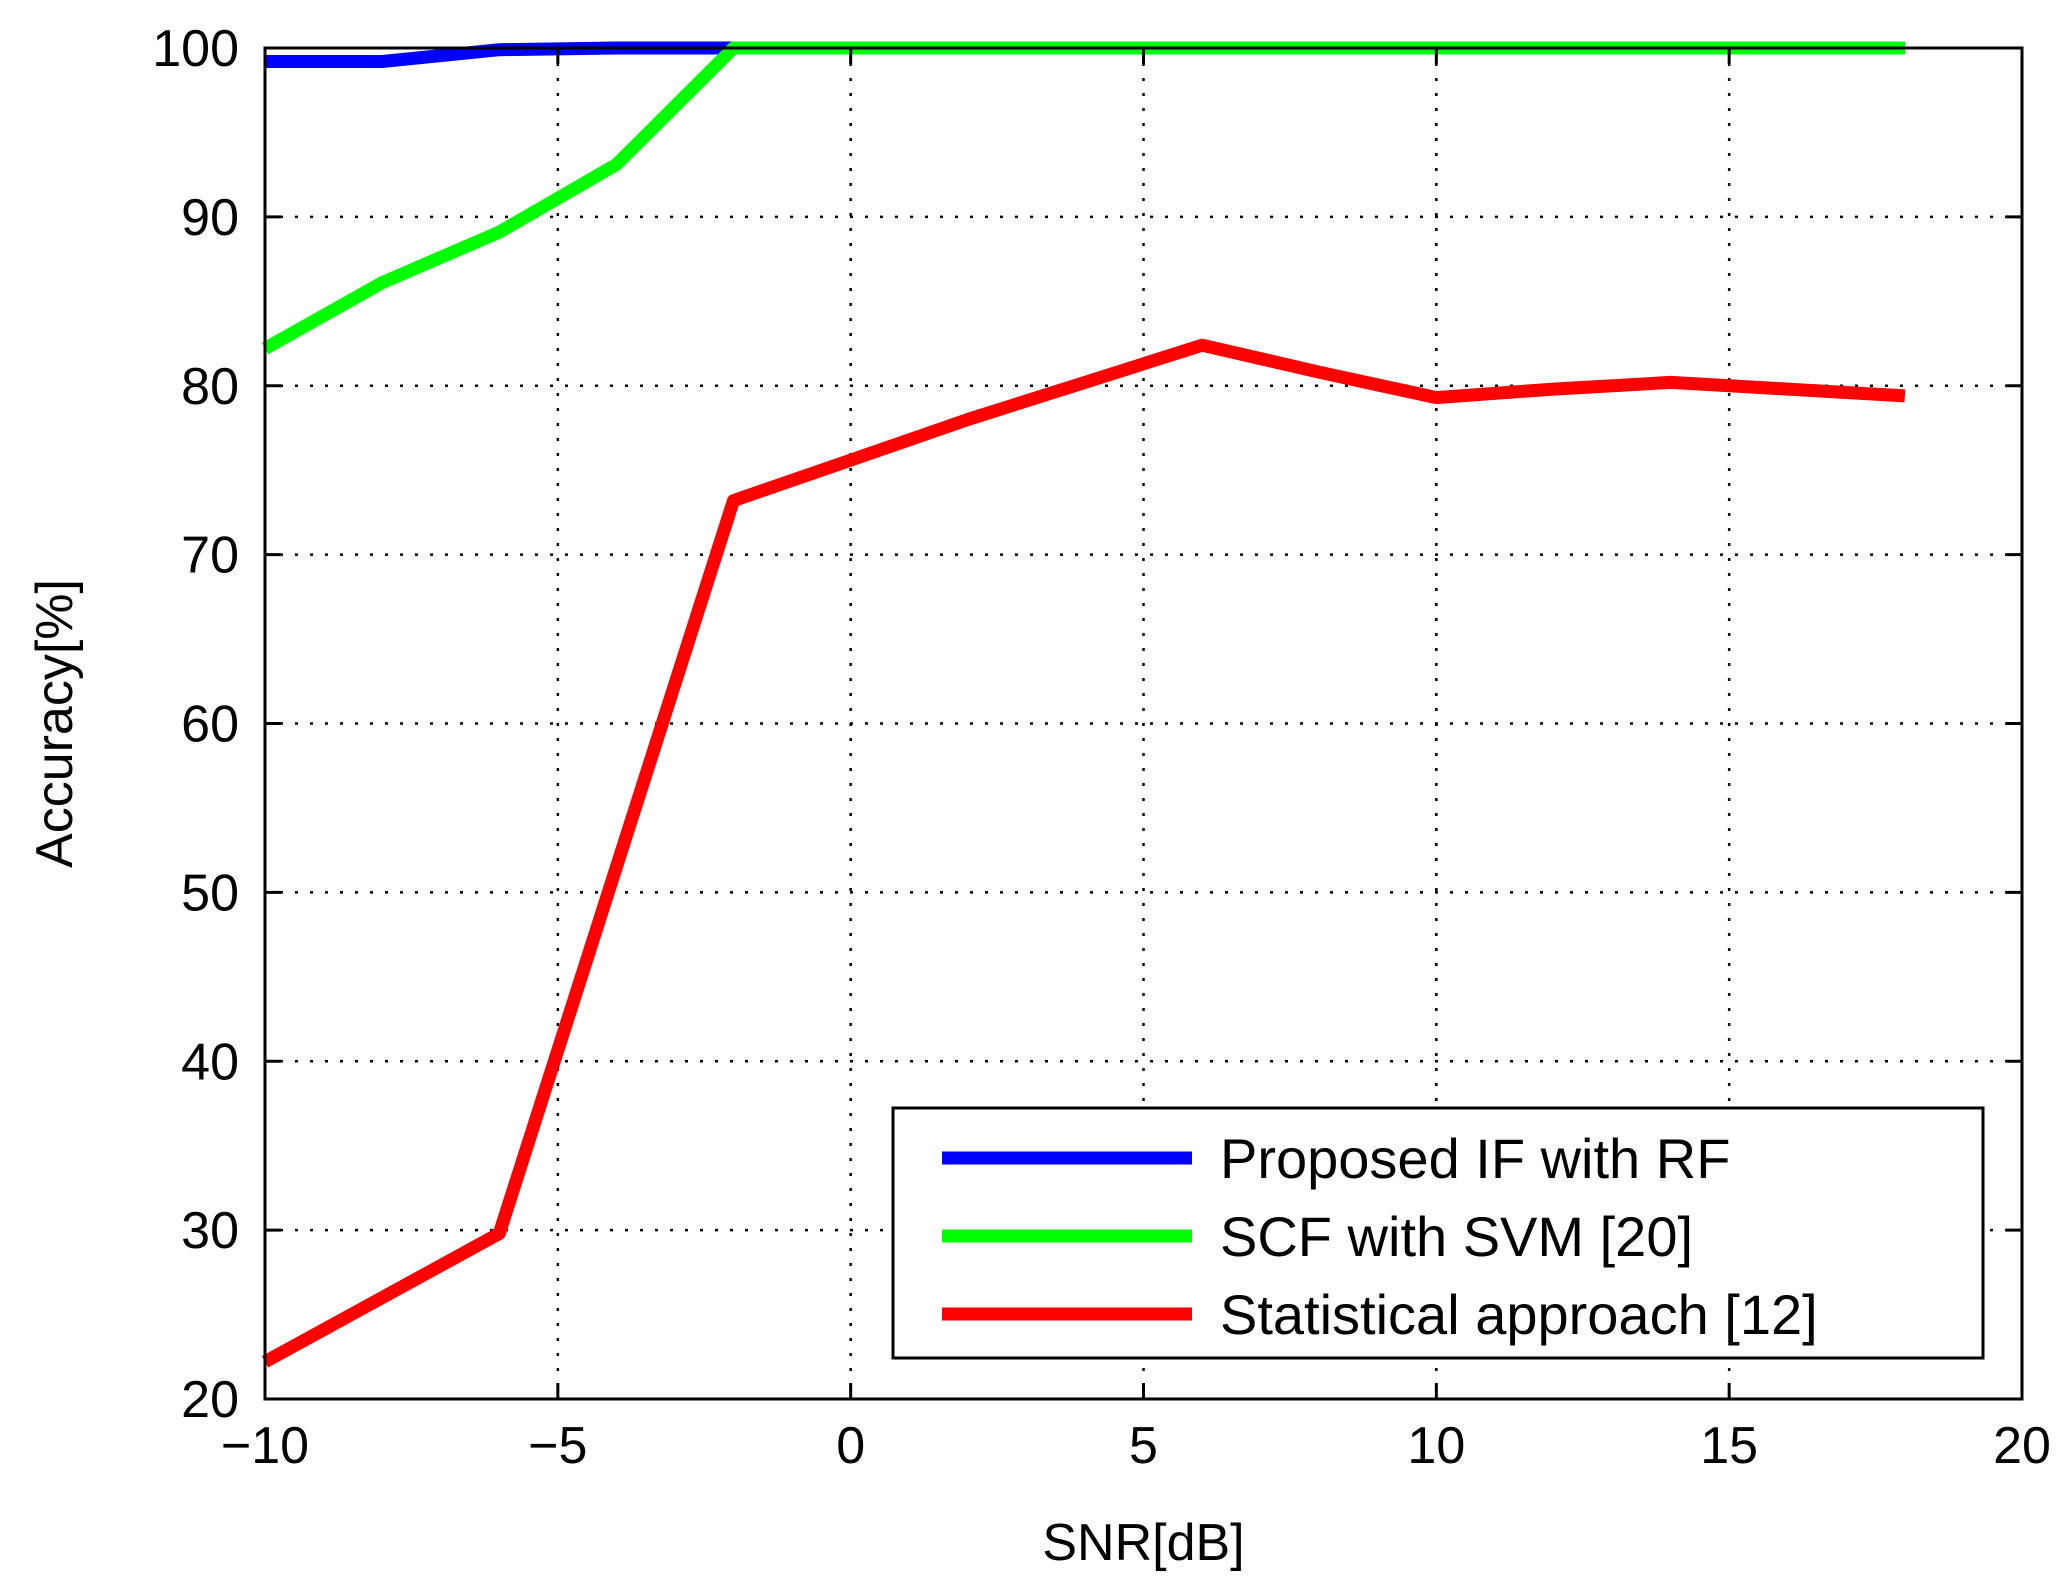 The width and height of the screenshot is (2068, 1592). I want to click on y-tick-label: 80, so click(210, 387).